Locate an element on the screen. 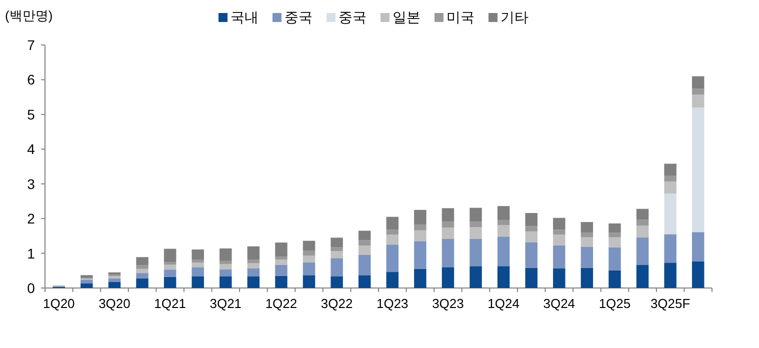  legend-label: 기타 is located at coordinates (514, 17).